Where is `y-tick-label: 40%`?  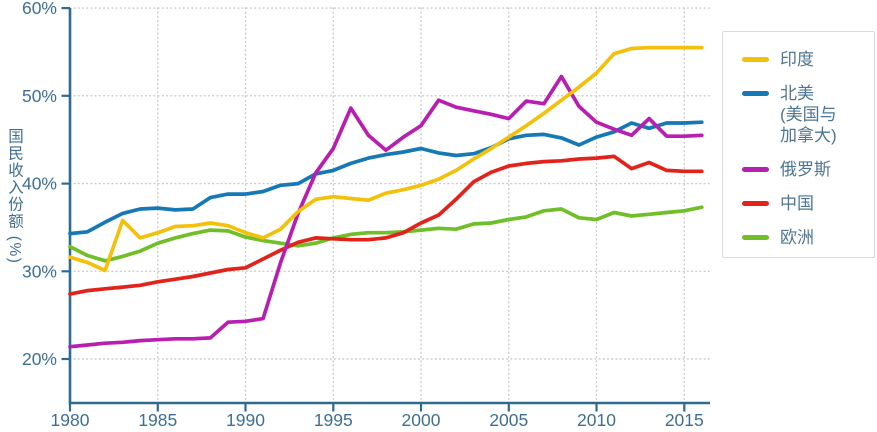 y-tick-label: 40% is located at coordinates (39, 184).